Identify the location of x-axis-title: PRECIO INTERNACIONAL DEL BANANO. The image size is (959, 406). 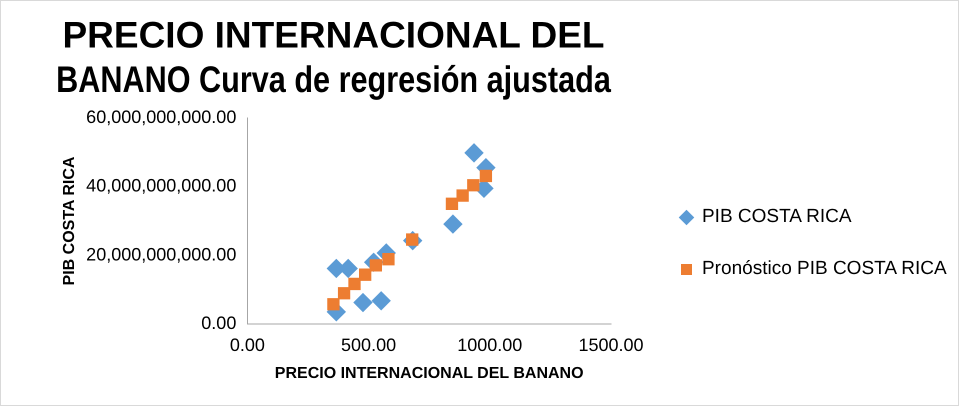
(429, 373).